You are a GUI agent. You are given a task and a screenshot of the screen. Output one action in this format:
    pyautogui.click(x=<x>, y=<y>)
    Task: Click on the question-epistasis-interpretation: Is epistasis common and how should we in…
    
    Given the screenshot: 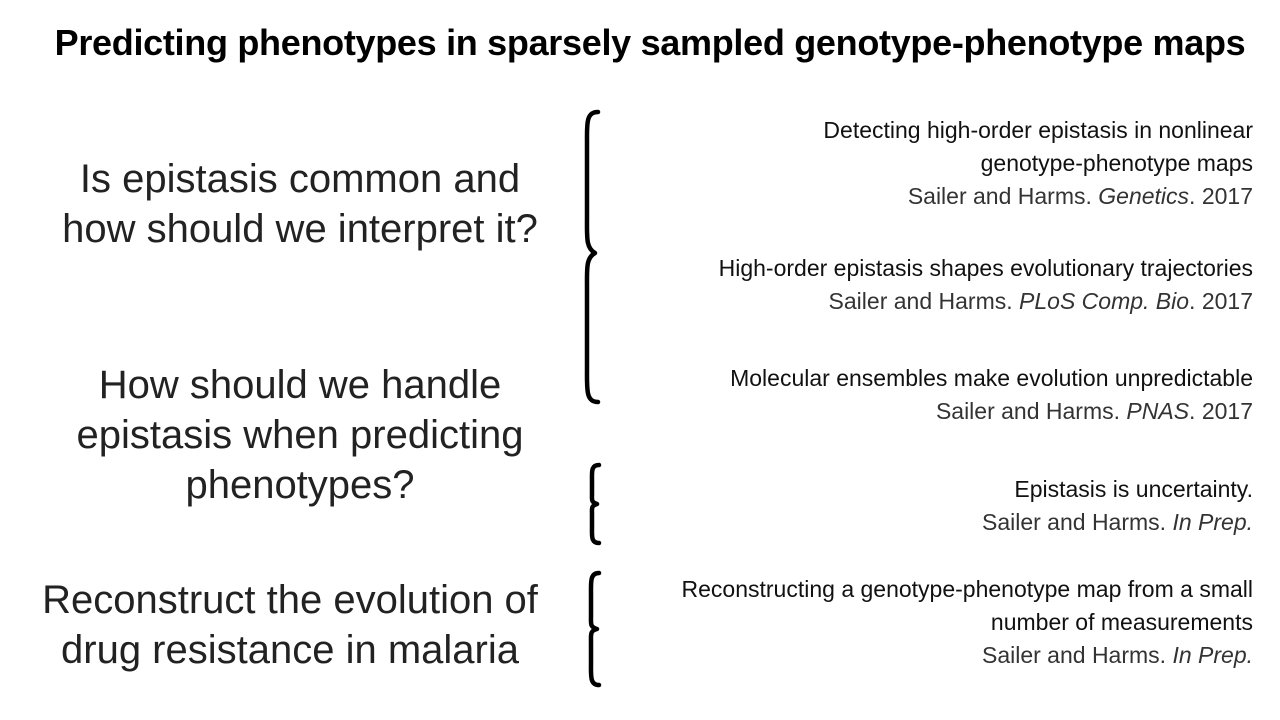 What is the action you would take?
    pyautogui.click(x=300, y=204)
    